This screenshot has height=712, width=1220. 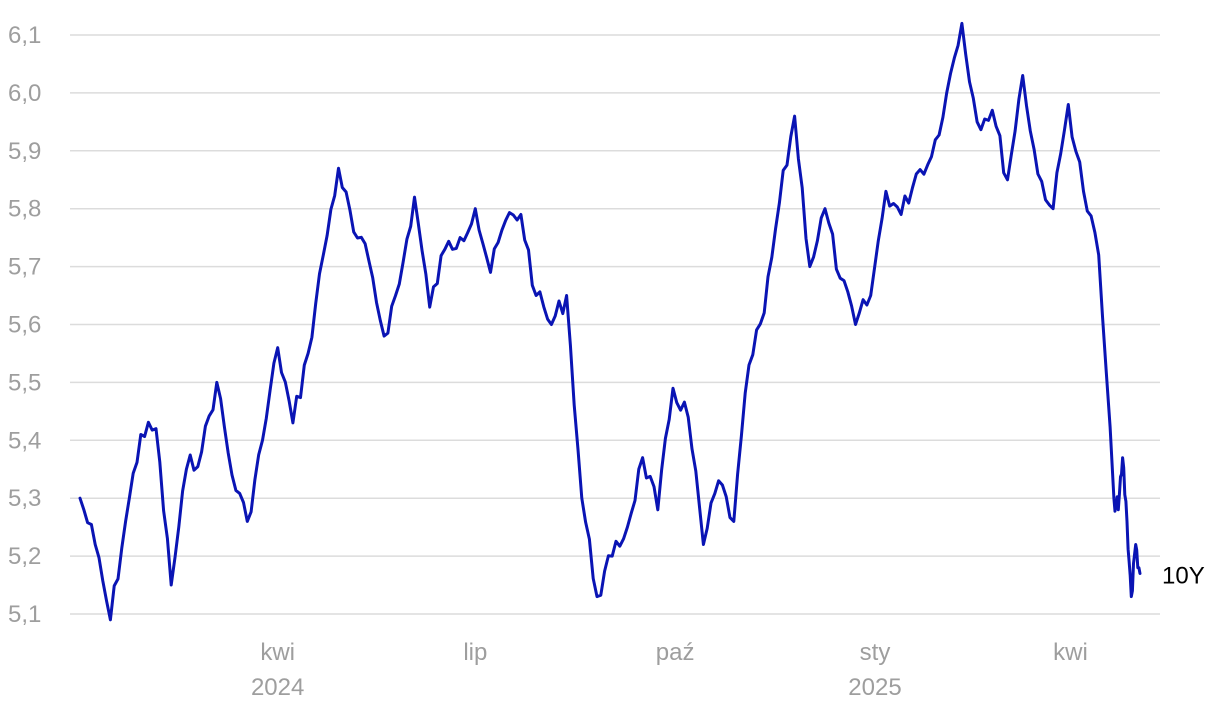 What do you see at coordinates (874, 687) in the screenshot?
I see `x-tick-year-label: 2025` at bounding box center [874, 687].